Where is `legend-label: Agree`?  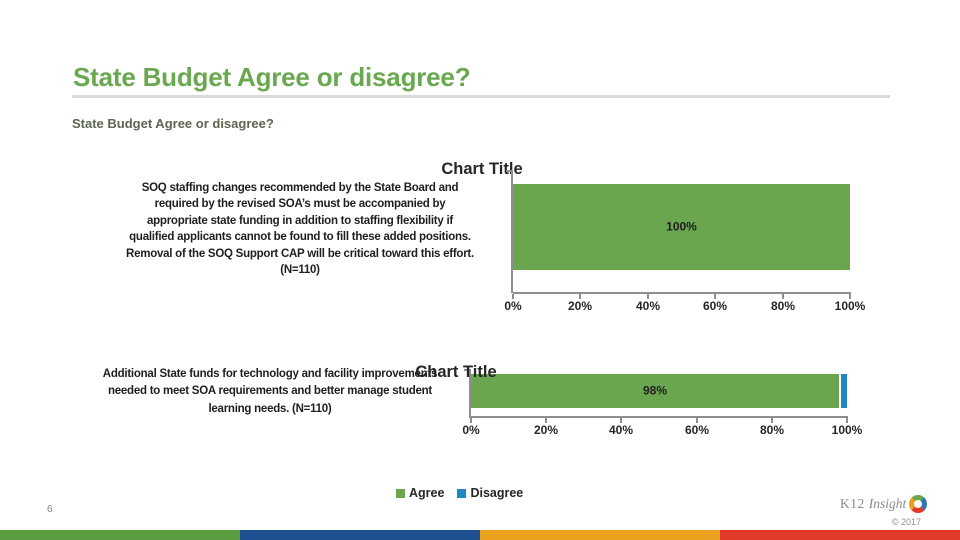 legend-label: Agree is located at coordinates (427, 493).